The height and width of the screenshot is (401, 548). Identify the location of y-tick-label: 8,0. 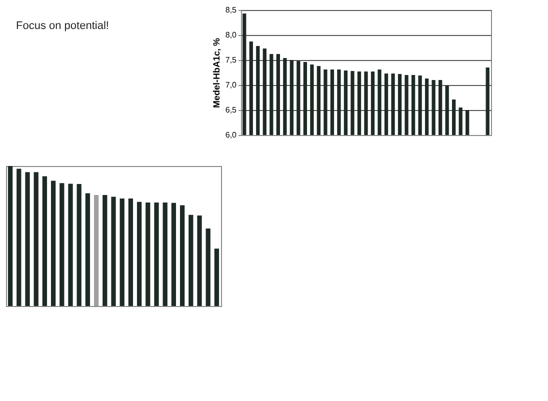
(231, 35).